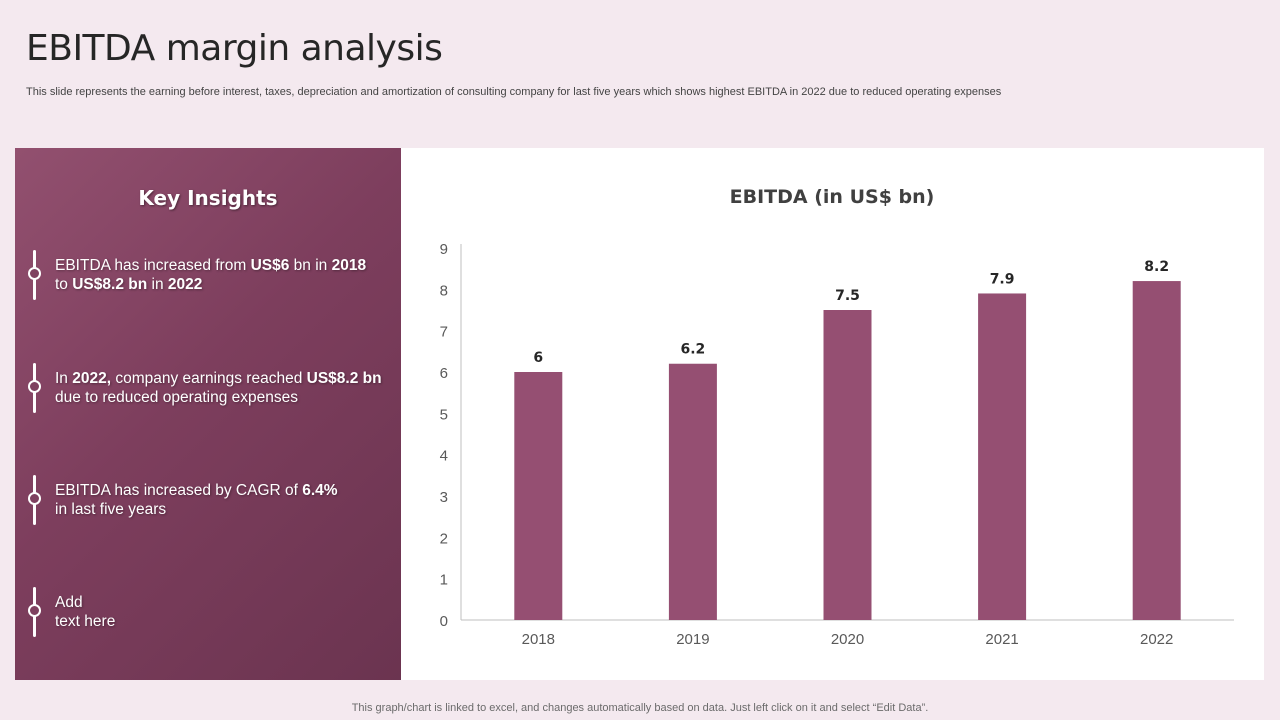  I want to click on y-tick-label: 4, so click(444, 456).